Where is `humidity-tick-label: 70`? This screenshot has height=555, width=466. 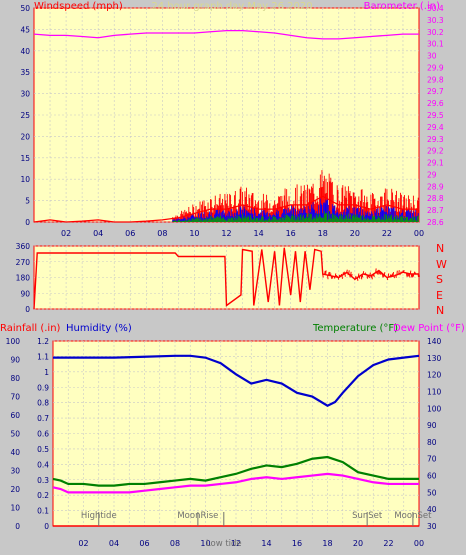
humidity-tick-label: 70 is located at coordinates (15, 397).